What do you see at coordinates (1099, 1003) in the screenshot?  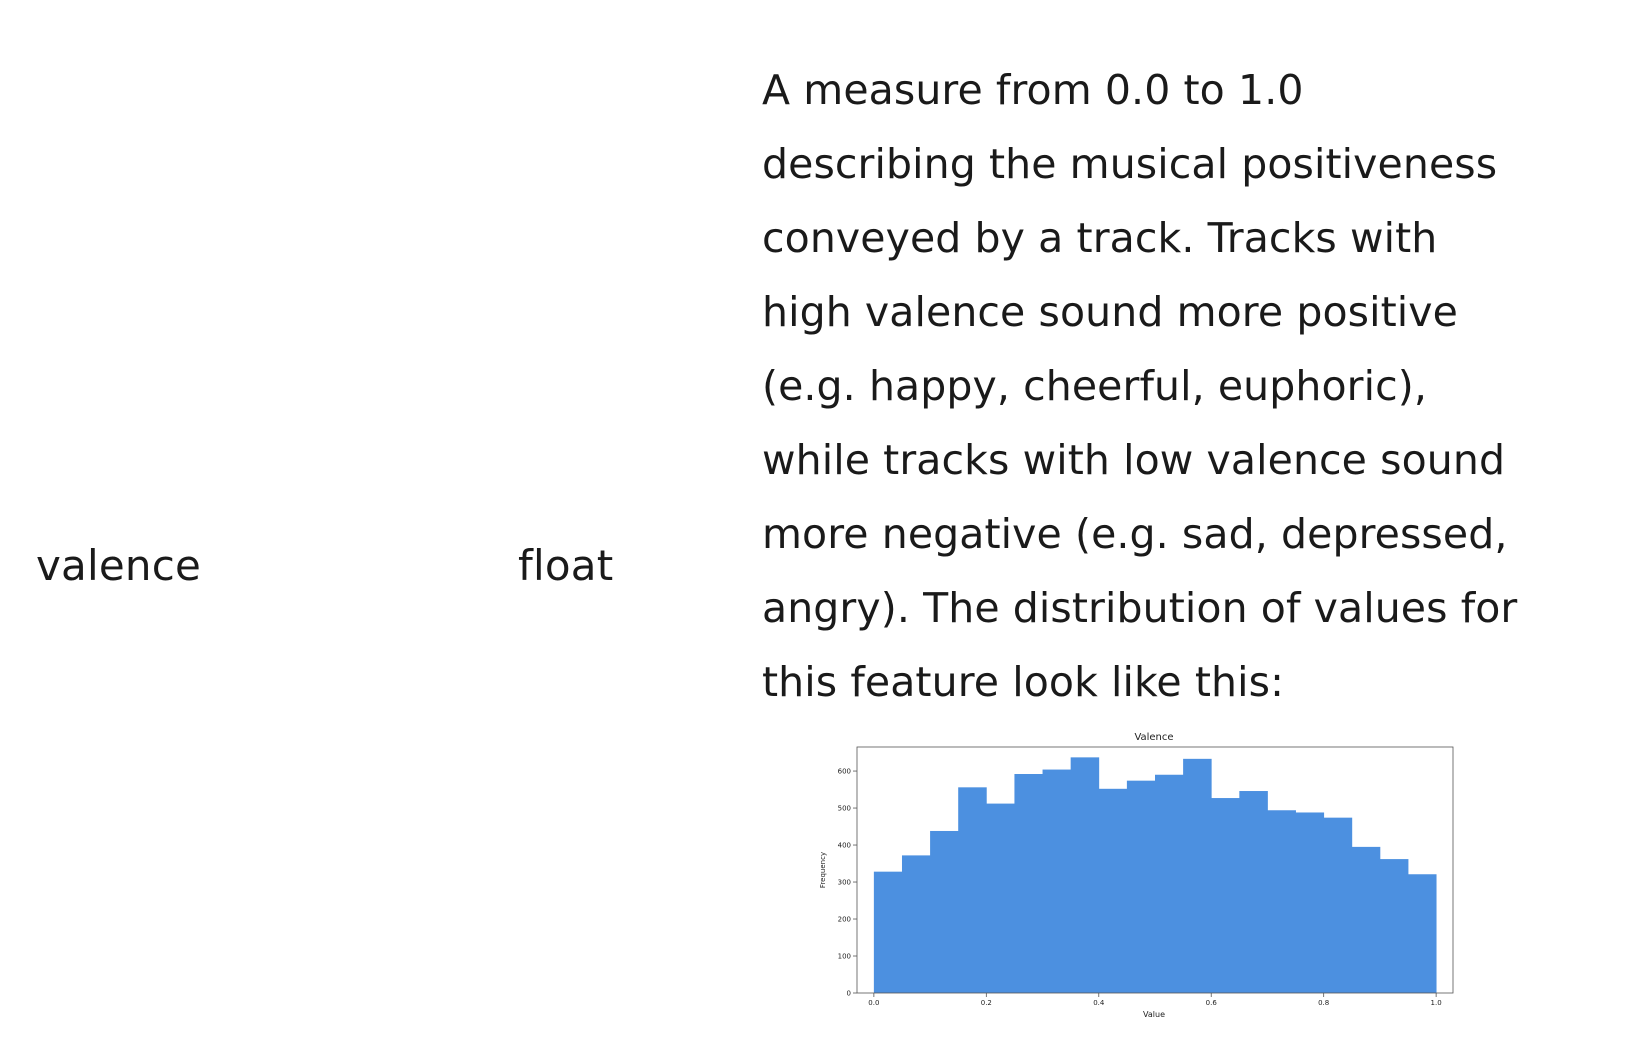 I see `x-tick-label: 0.4` at bounding box center [1099, 1003].